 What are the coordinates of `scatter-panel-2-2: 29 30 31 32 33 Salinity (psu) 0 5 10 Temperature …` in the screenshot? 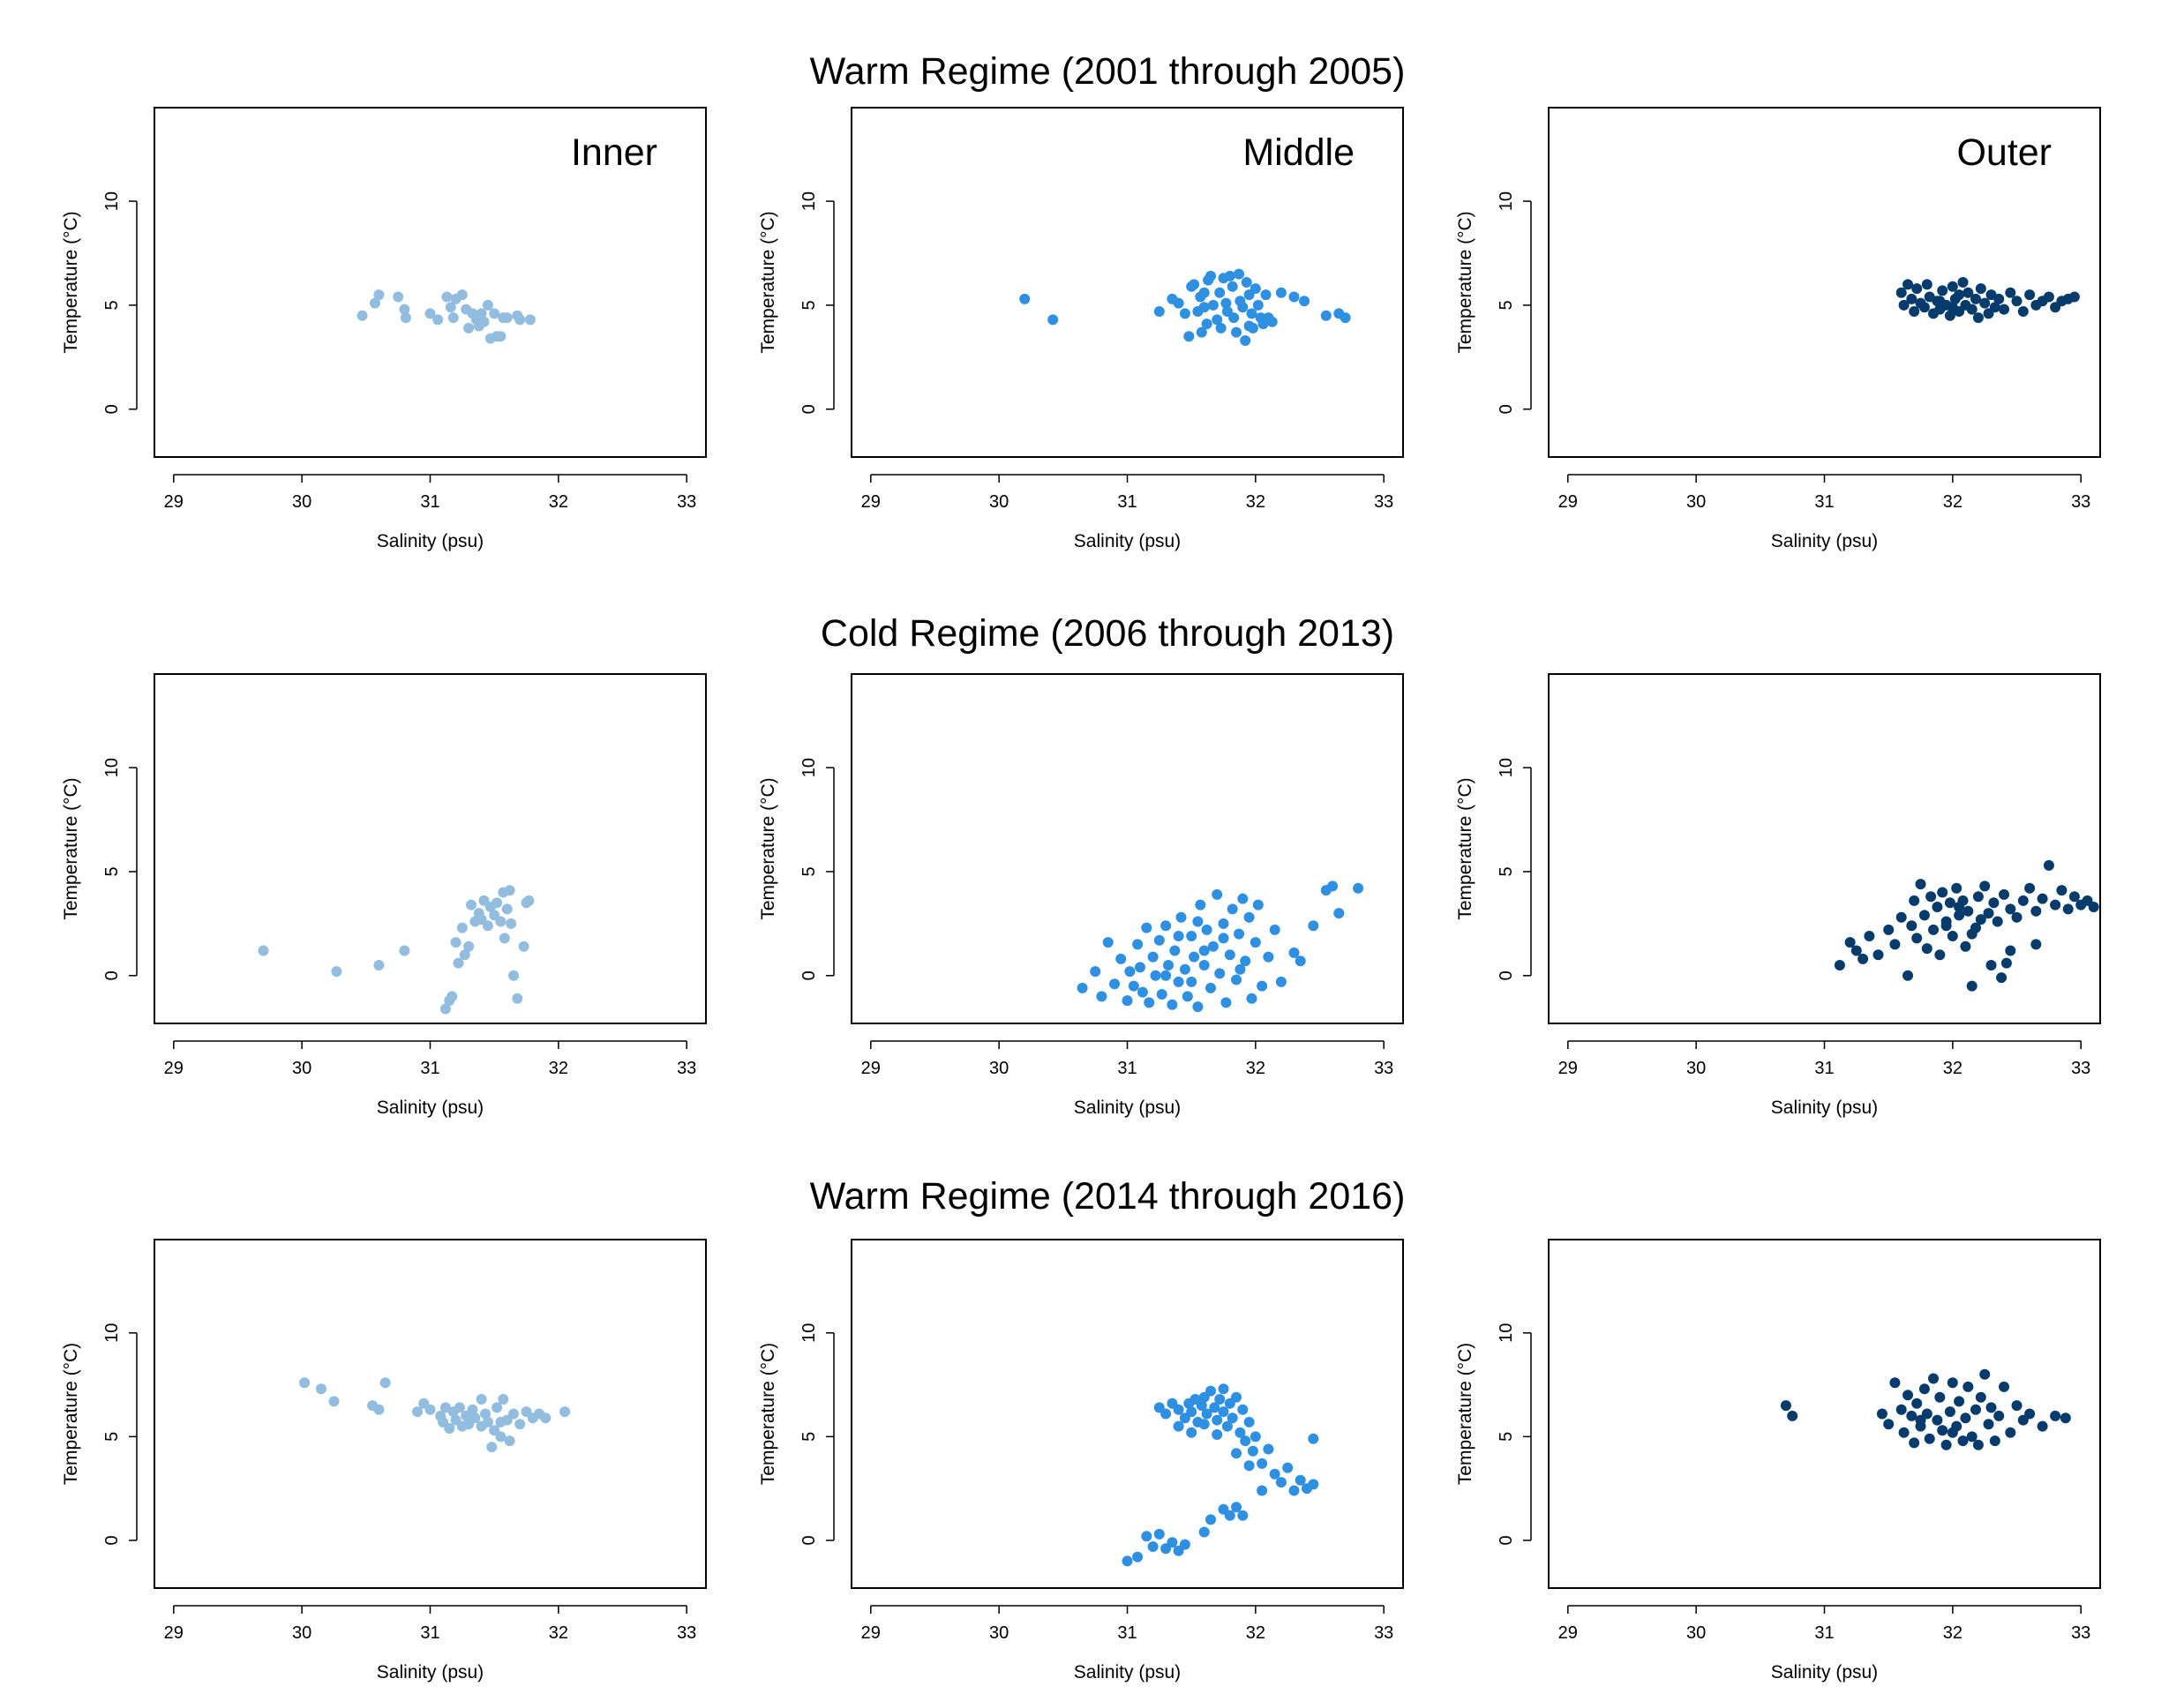 It's located at (1081, 895).